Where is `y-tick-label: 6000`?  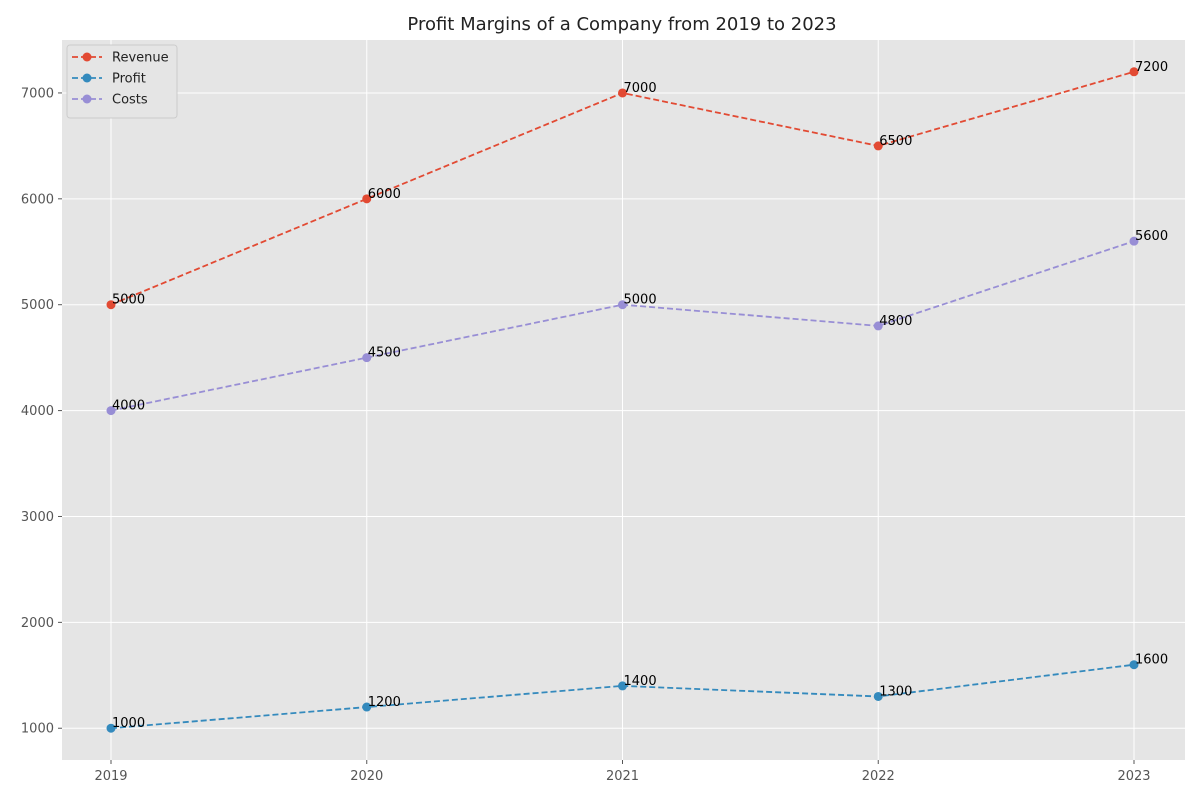 y-tick-label: 6000 is located at coordinates (37, 199).